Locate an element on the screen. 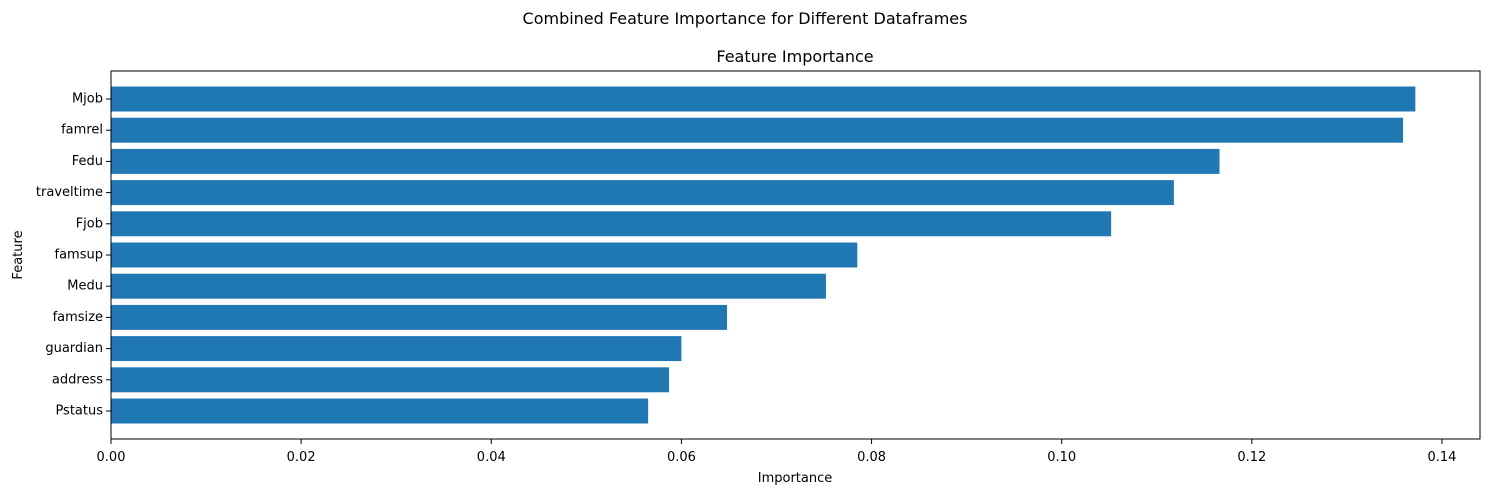 This screenshot has width=1490, height=499. x-axis-label: Importance is located at coordinates (795, 478).